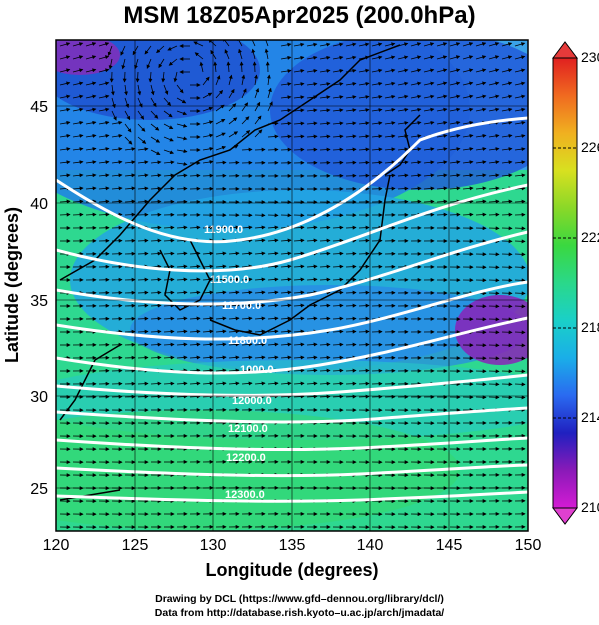 The image size is (599, 625). I want to click on y-tick-label: 25, so click(39, 489).